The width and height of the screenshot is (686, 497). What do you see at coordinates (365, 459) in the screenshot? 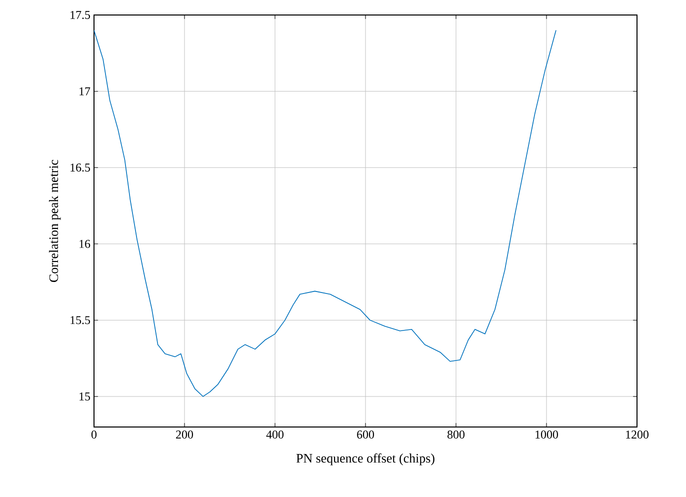
I see `x-axis-title: PN sequence offset (chips)` at bounding box center [365, 459].